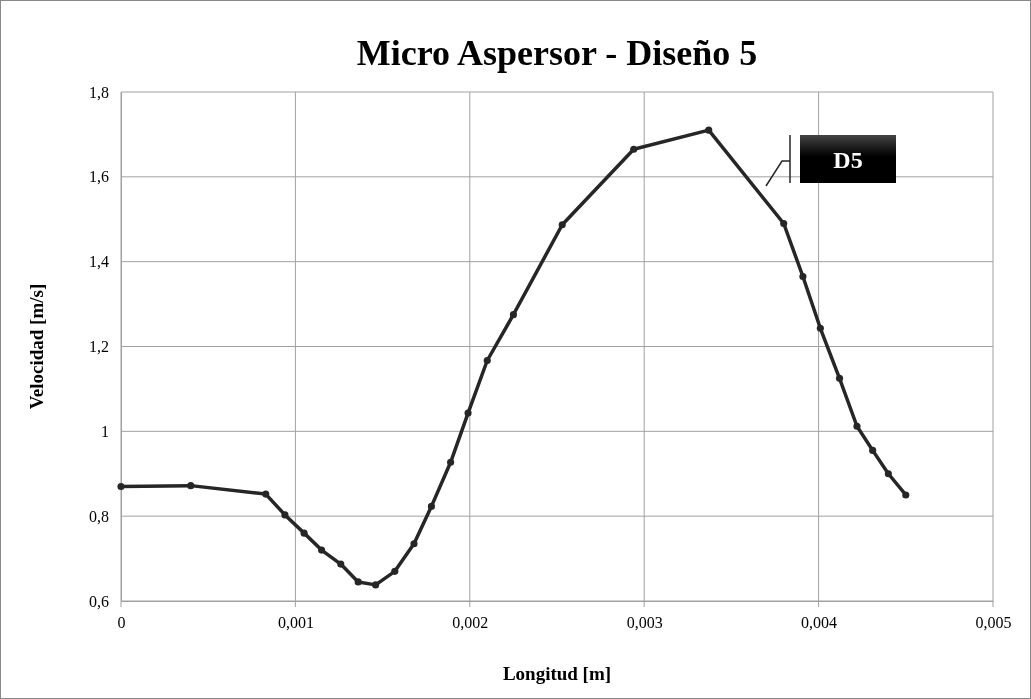 The width and height of the screenshot is (1031, 699). Describe the element at coordinates (99, 347) in the screenshot. I see `y-tick-label: 1,2` at that location.